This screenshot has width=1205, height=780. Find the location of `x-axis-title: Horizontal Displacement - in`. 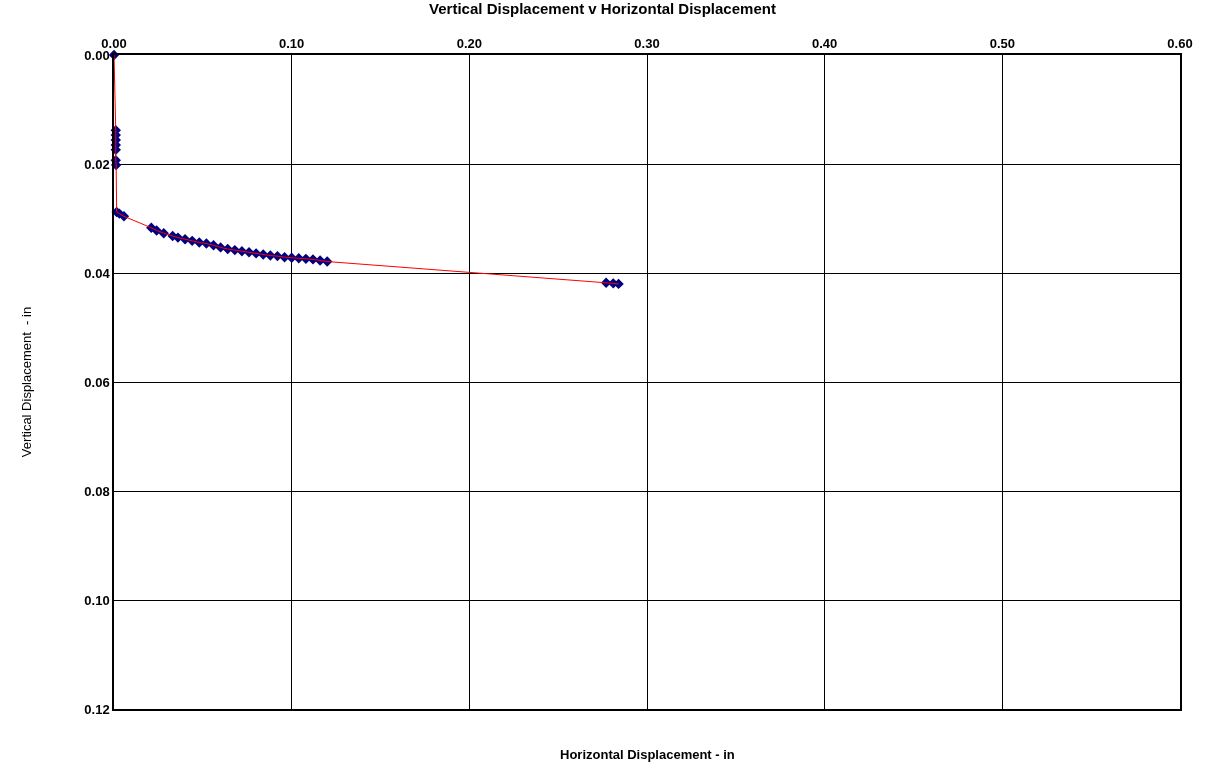

x-axis-title: Horizontal Displacement - in is located at coordinates (647, 754).